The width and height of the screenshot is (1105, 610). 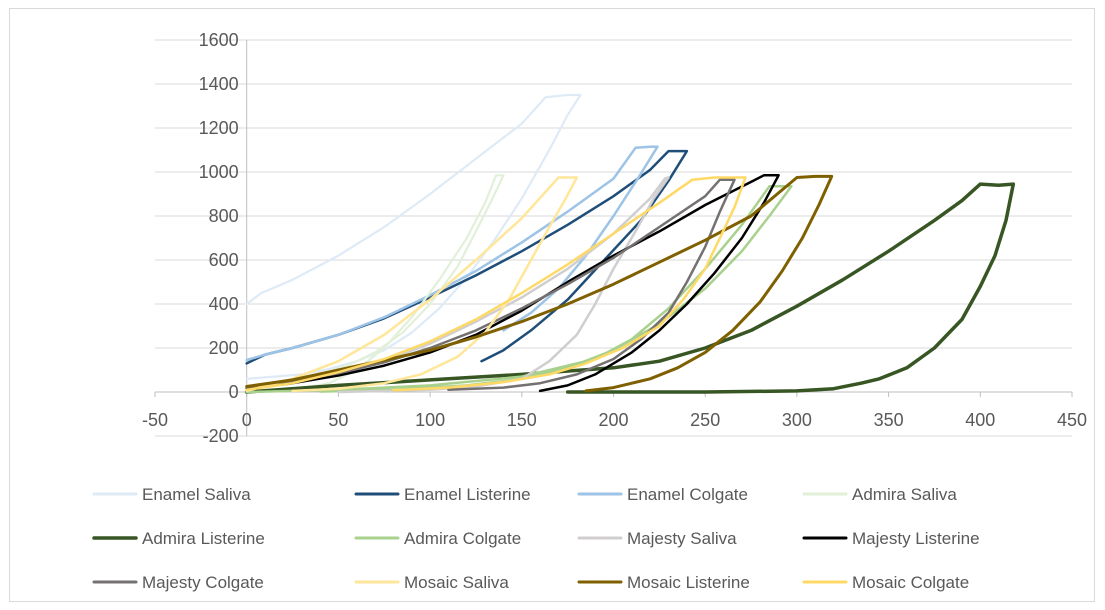 I want to click on legend-item: Enamel Saliva, so click(x=171, y=494).